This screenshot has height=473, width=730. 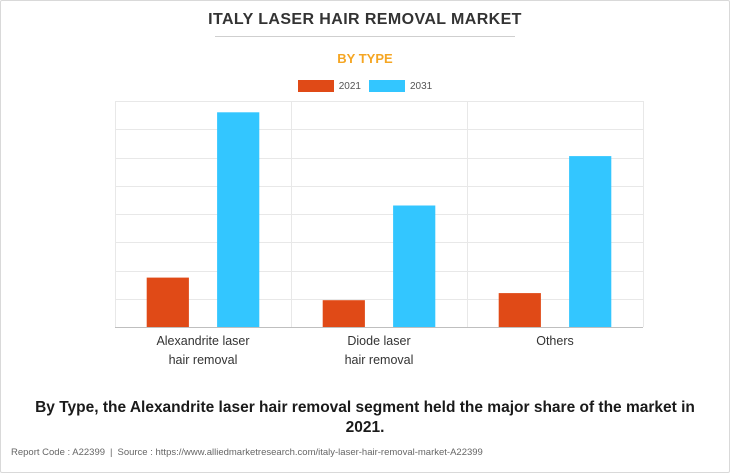 What do you see at coordinates (58, 452) in the screenshot?
I see `report-code: Report Code : A22399` at bounding box center [58, 452].